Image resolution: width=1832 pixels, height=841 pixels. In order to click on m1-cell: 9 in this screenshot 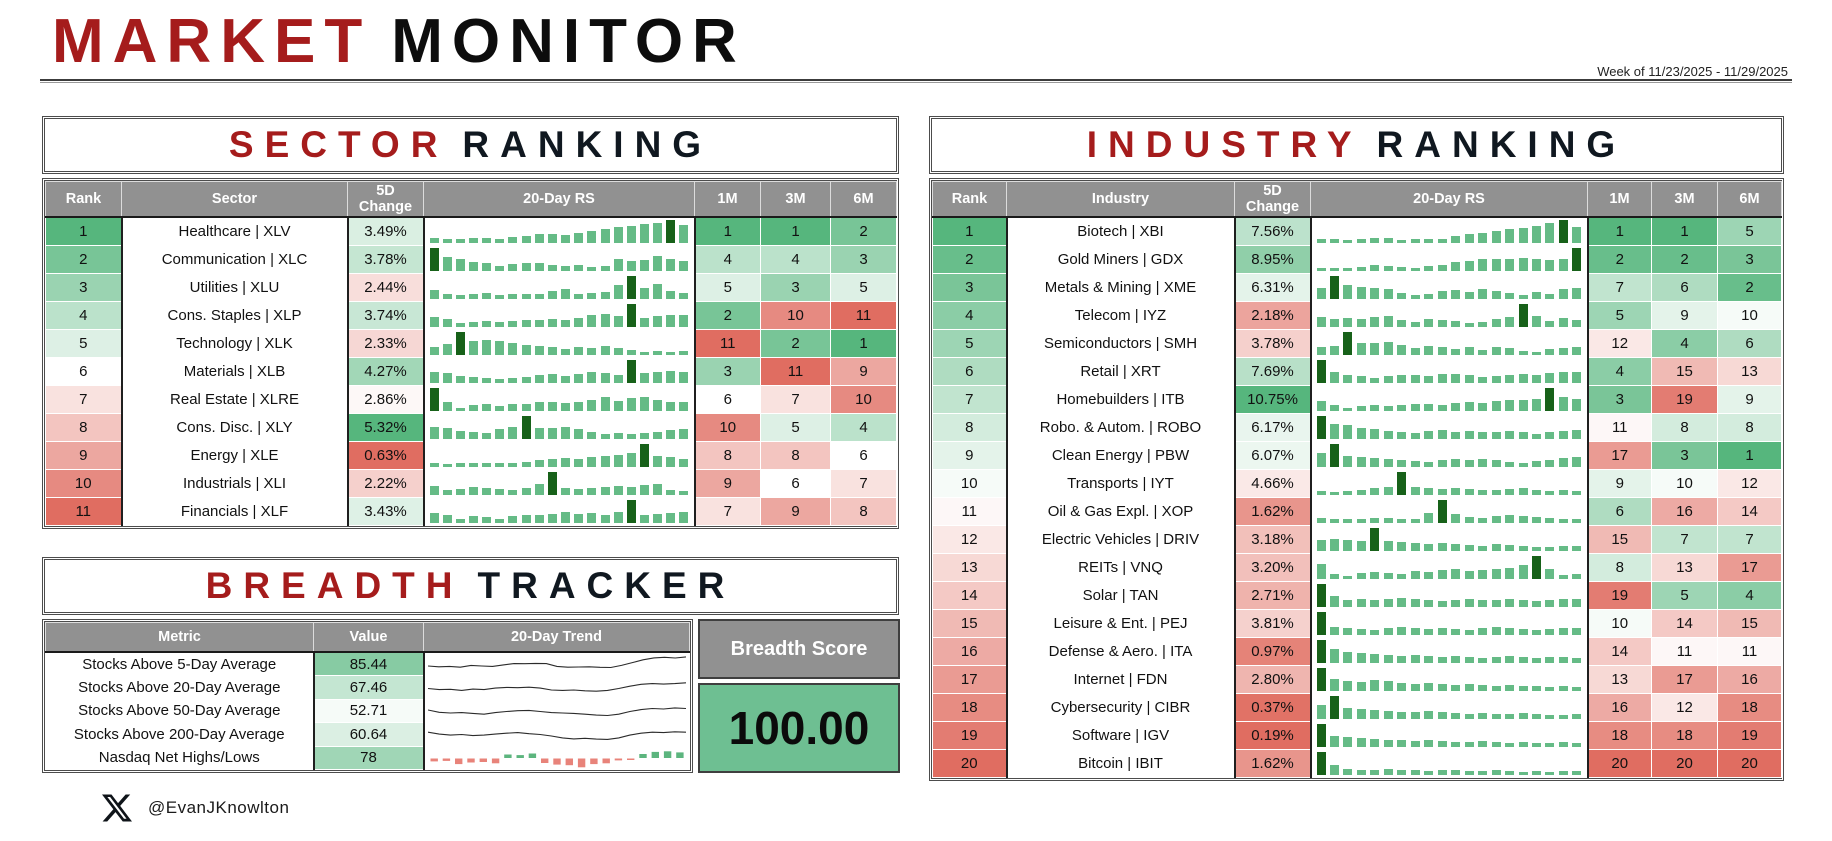, I will do `click(727, 483)`.